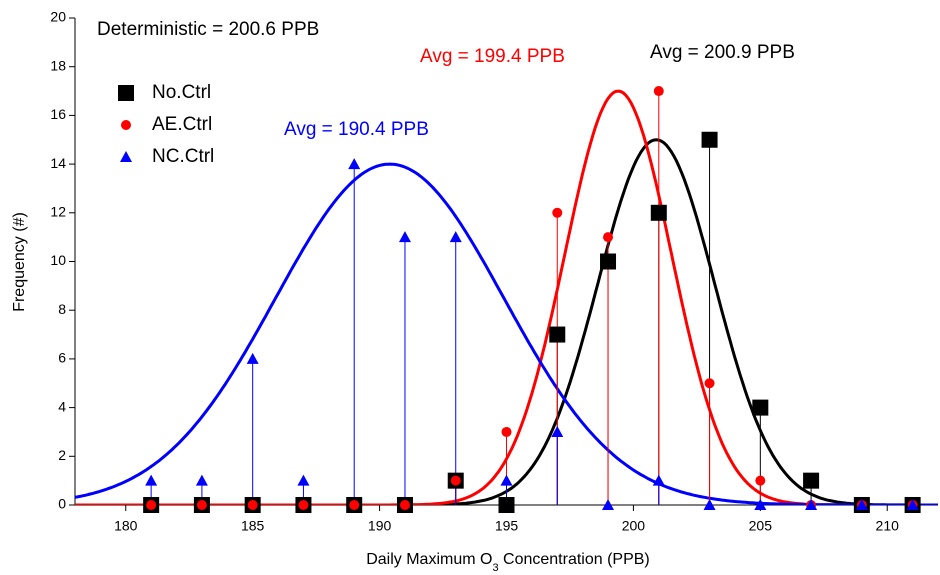 Image resolution: width=940 pixels, height=575 pixels. Describe the element at coordinates (19, 262) in the screenshot. I see `y-axis-label: Frequency (#)` at that location.